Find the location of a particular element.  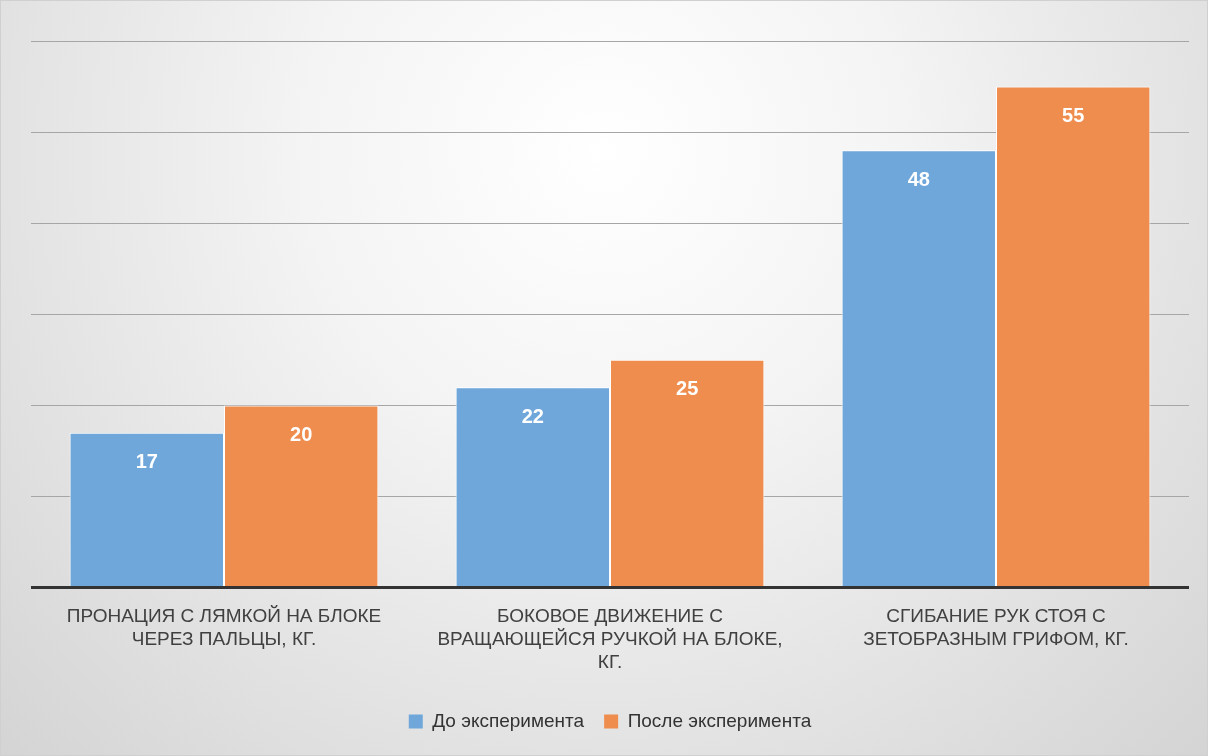

legend-label: После эксперимента is located at coordinates (719, 720).